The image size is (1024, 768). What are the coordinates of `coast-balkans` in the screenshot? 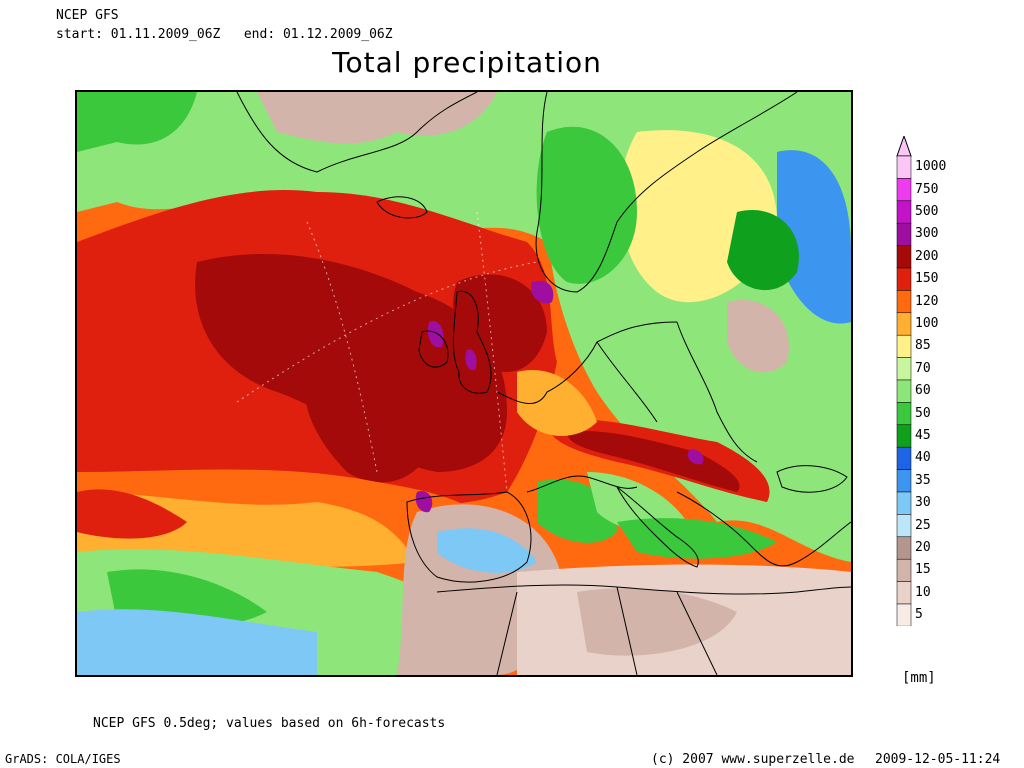 It's located at (763, 529).